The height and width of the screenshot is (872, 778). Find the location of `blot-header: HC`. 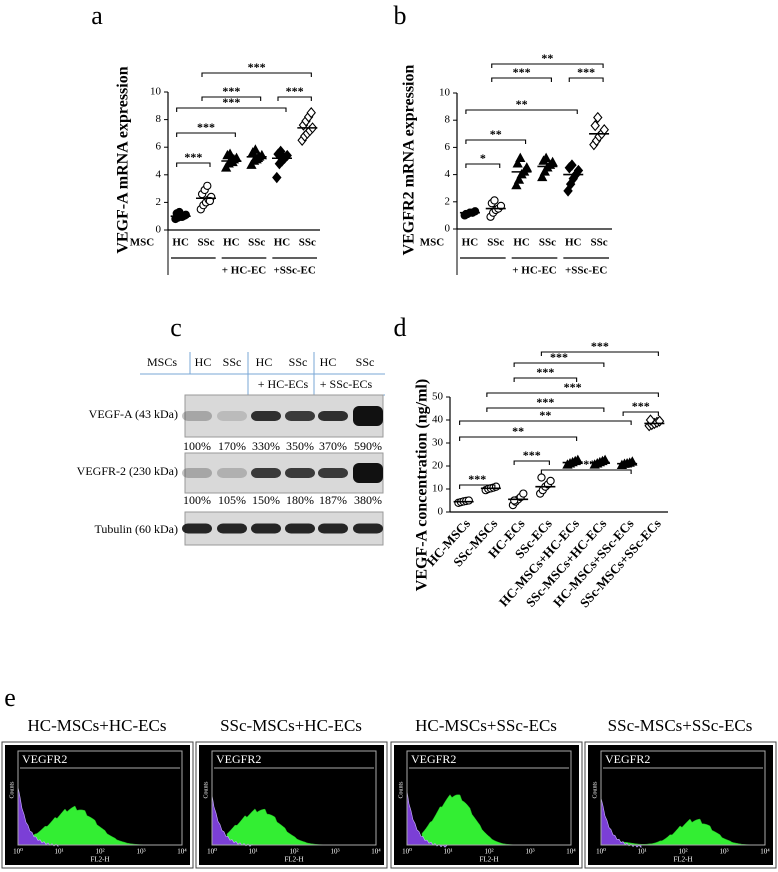

blot-header: HC is located at coordinates (328, 362).